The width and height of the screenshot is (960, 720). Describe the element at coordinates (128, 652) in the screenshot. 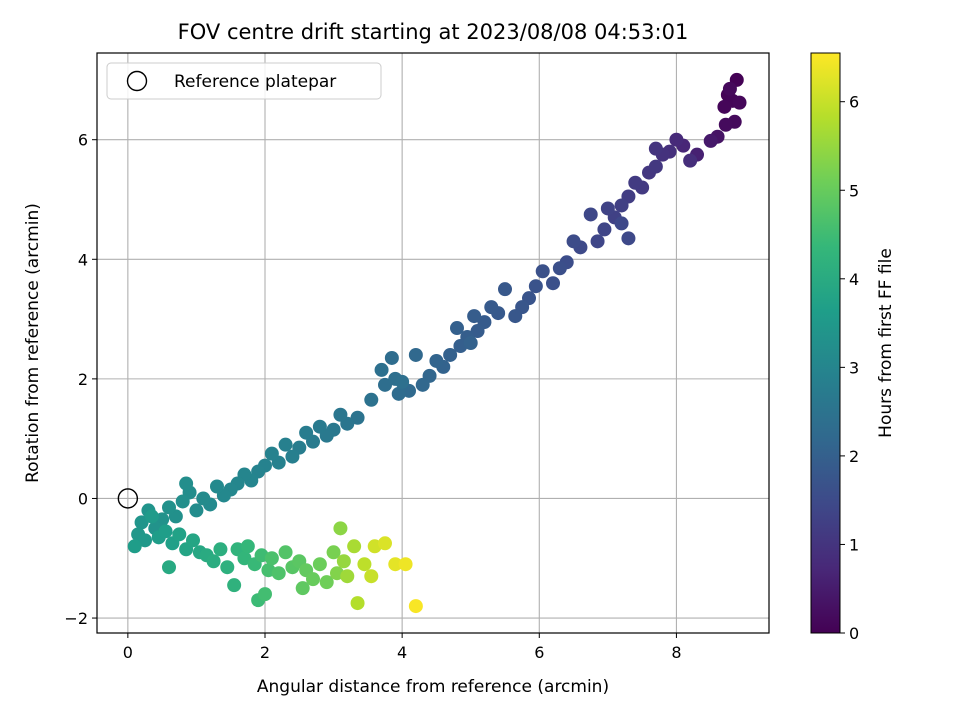

I see `x-tick-label: 0` at that location.